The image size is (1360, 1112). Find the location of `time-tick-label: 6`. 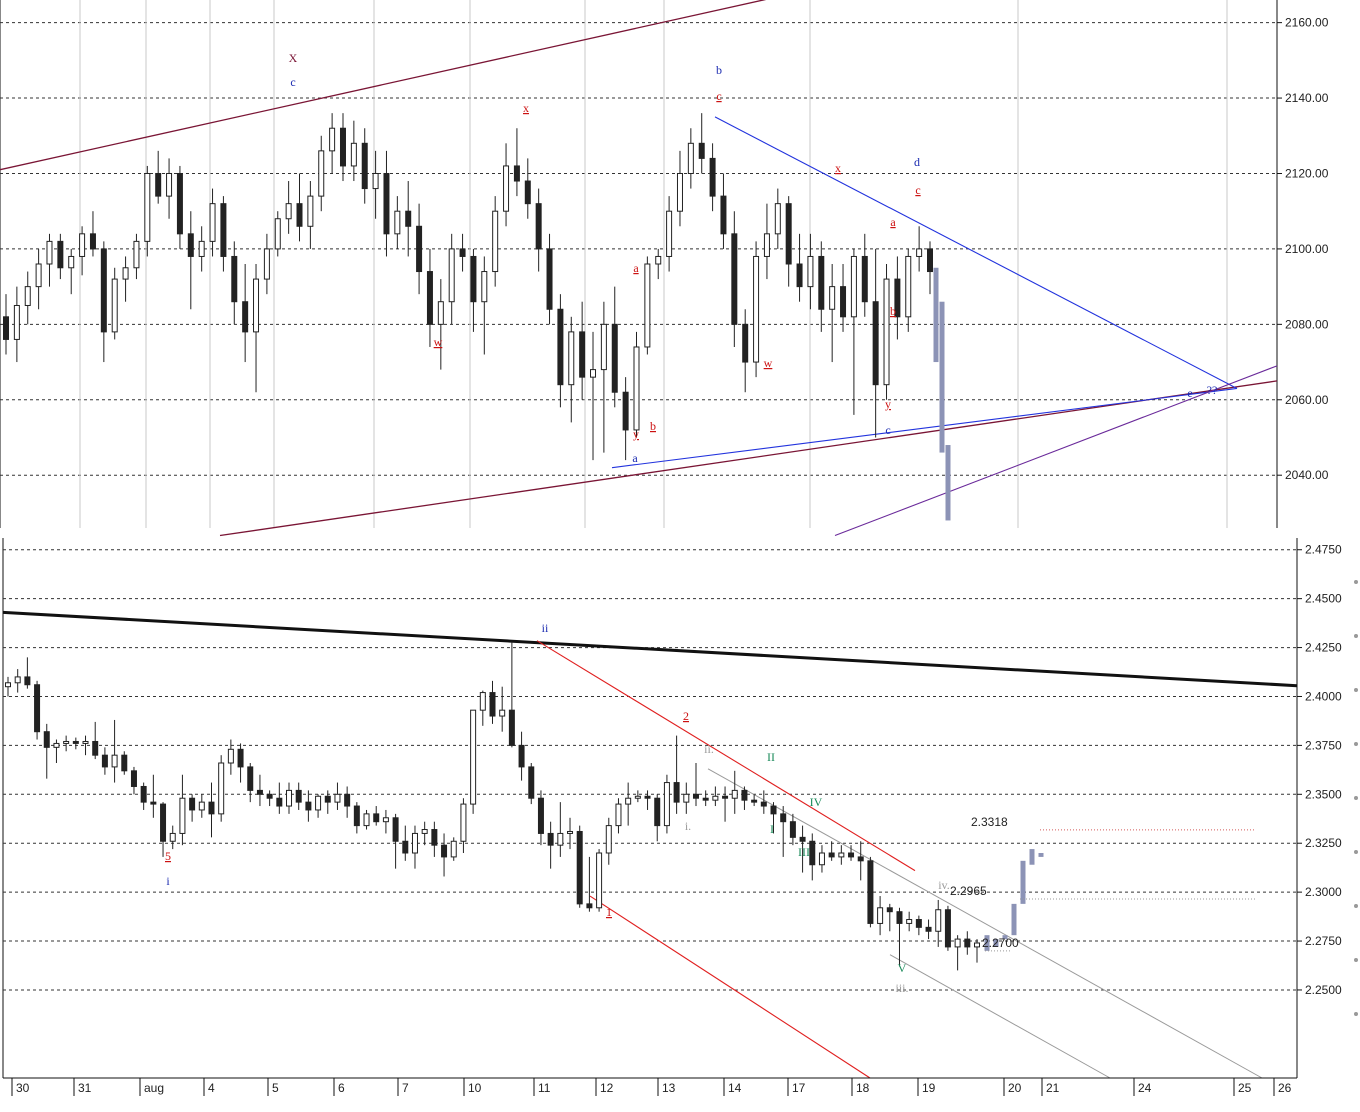

time-tick-label: 6 is located at coordinates (341, 1088).